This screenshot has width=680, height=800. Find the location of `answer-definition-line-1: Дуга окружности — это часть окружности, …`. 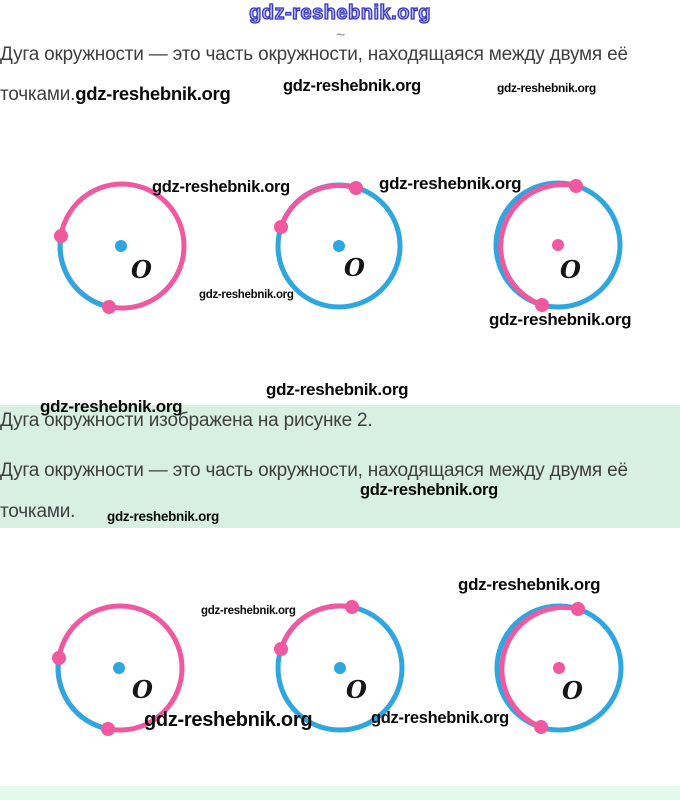

answer-definition-line-1: Дуга окружности — это часть окружности, … is located at coordinates (314, 470).